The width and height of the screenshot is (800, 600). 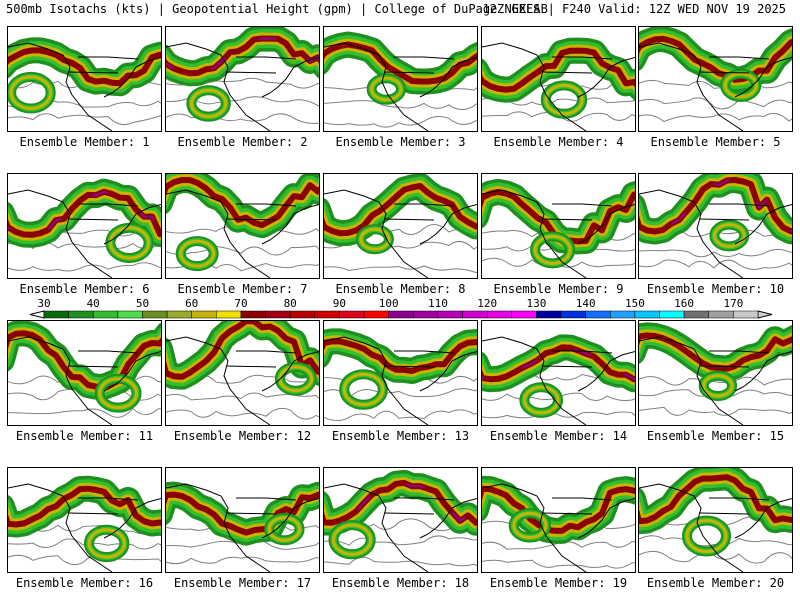 What do you see at coordinates (715, 583) in the screenshot?
I see `ensemble-member-label: Ensemble Member: 20` at bounding box center [715, 583].